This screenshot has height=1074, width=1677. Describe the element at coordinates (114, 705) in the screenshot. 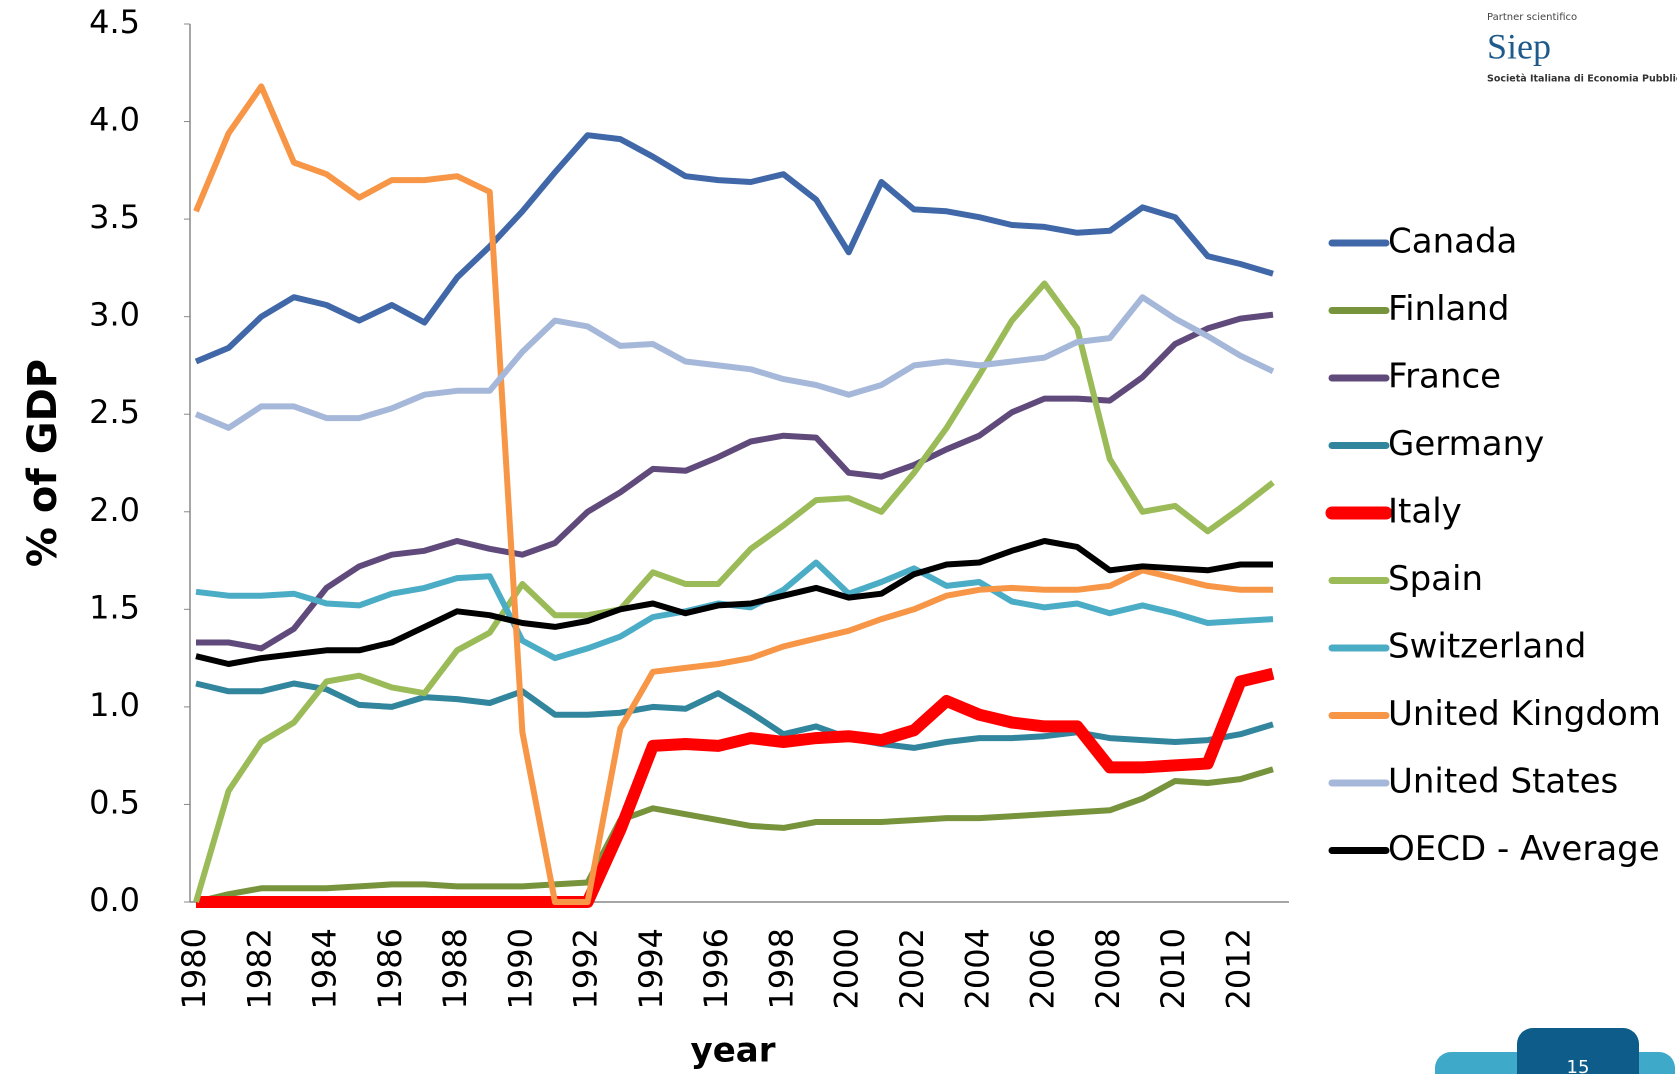

I see `y-tick-label: 1.0` at that location.